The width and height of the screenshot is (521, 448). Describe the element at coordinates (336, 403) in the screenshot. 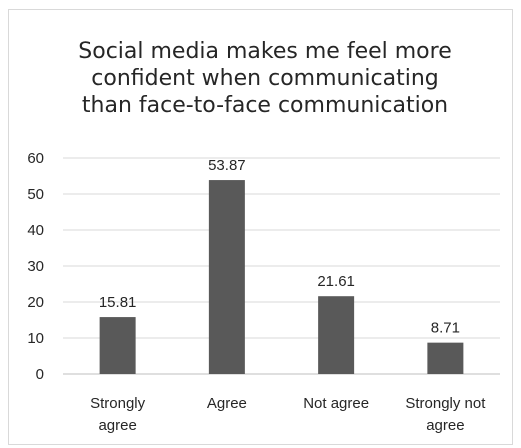

I see `x-category-label: Not agree` at that location.